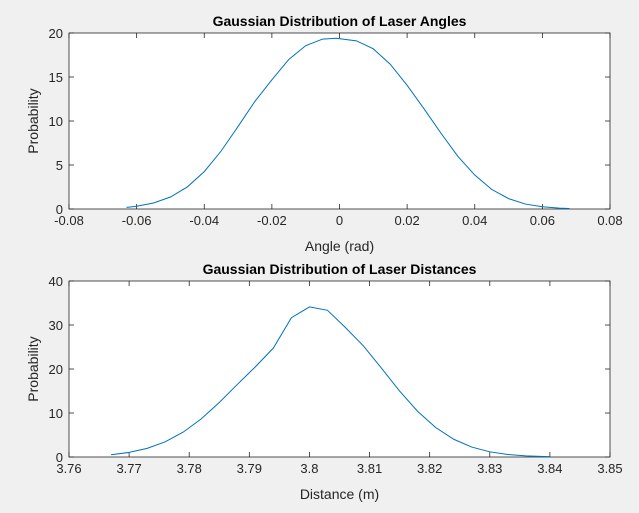  Describe the element at coordinates (406, 220) in the screenshot. I see `x-tick-label: 0.02` at that location.